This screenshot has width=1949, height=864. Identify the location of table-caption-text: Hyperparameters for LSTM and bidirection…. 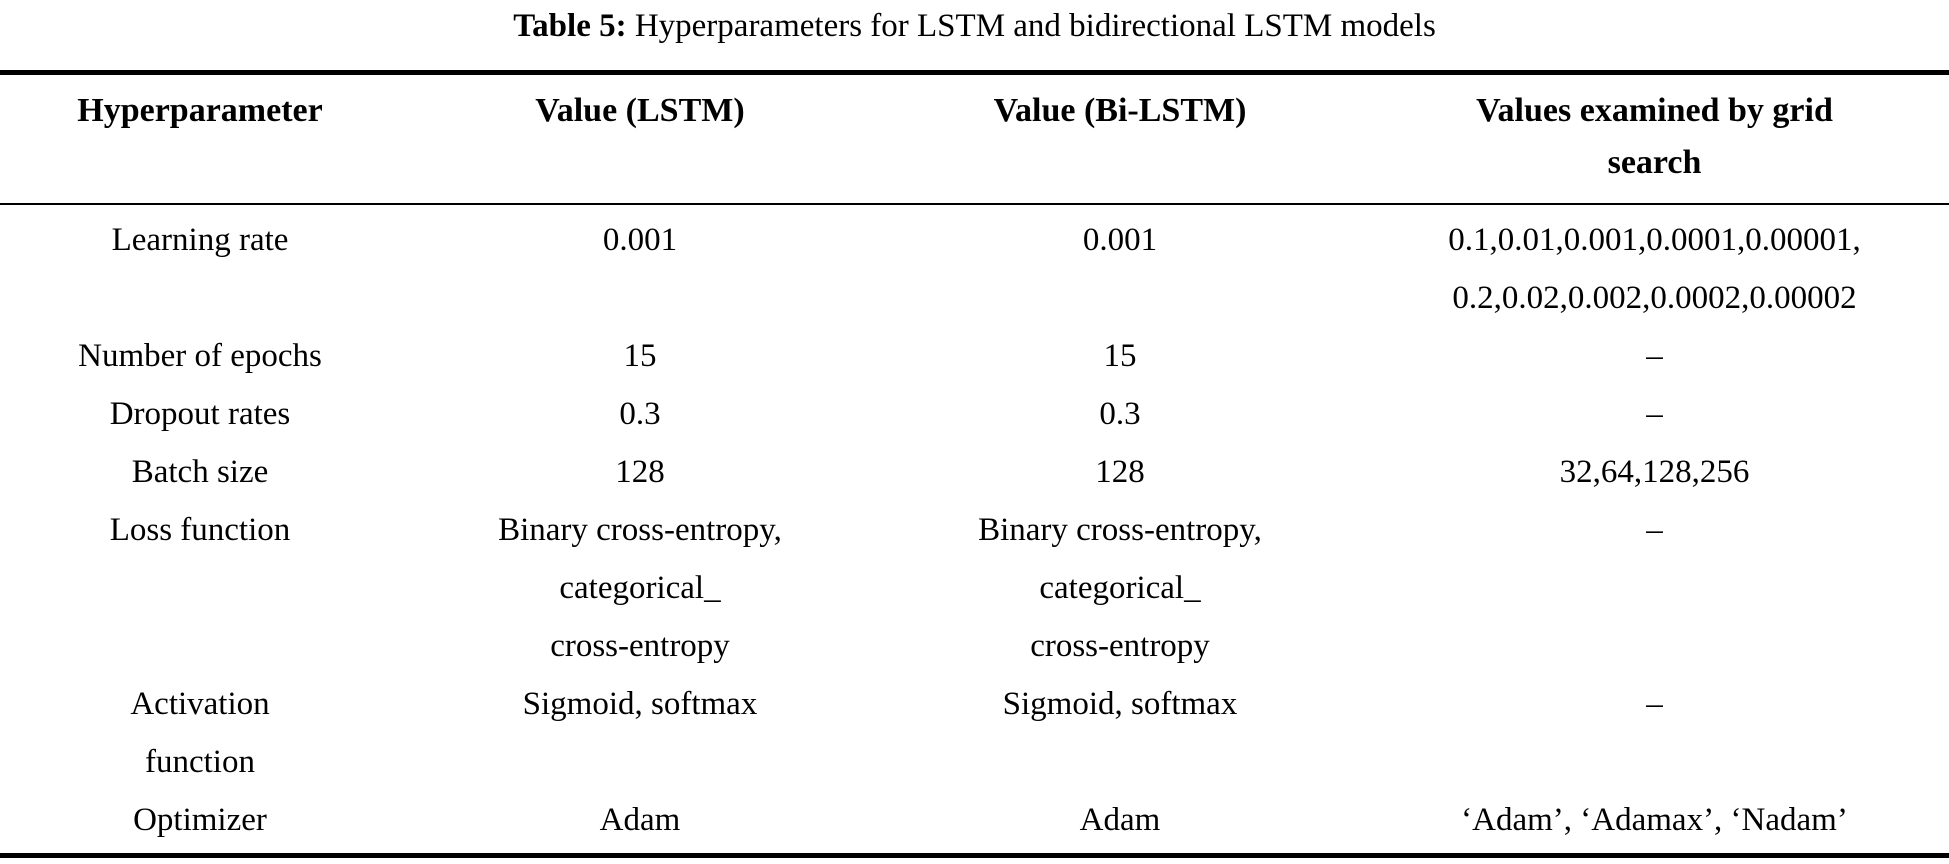
(1031, 26).